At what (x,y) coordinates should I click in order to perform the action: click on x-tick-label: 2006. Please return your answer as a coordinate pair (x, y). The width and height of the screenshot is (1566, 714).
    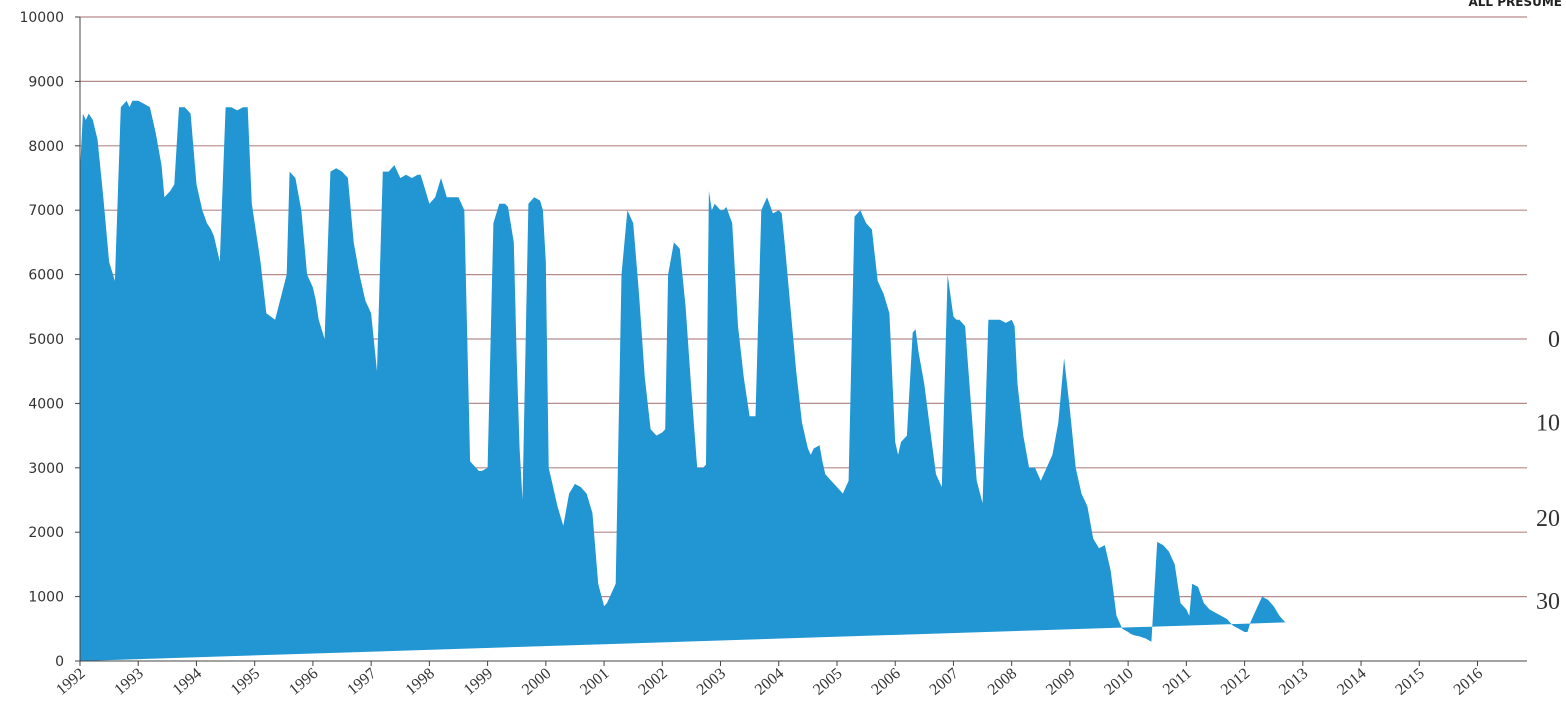
    Looking at the image, I should click on (885, 682).